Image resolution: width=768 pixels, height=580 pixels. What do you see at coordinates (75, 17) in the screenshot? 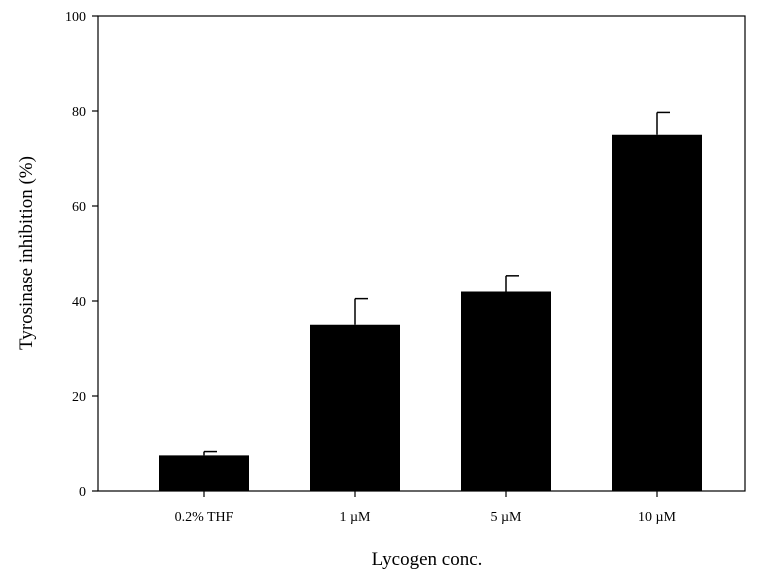
I see `y-tick-label: 100` at bounding box center [75, 17].